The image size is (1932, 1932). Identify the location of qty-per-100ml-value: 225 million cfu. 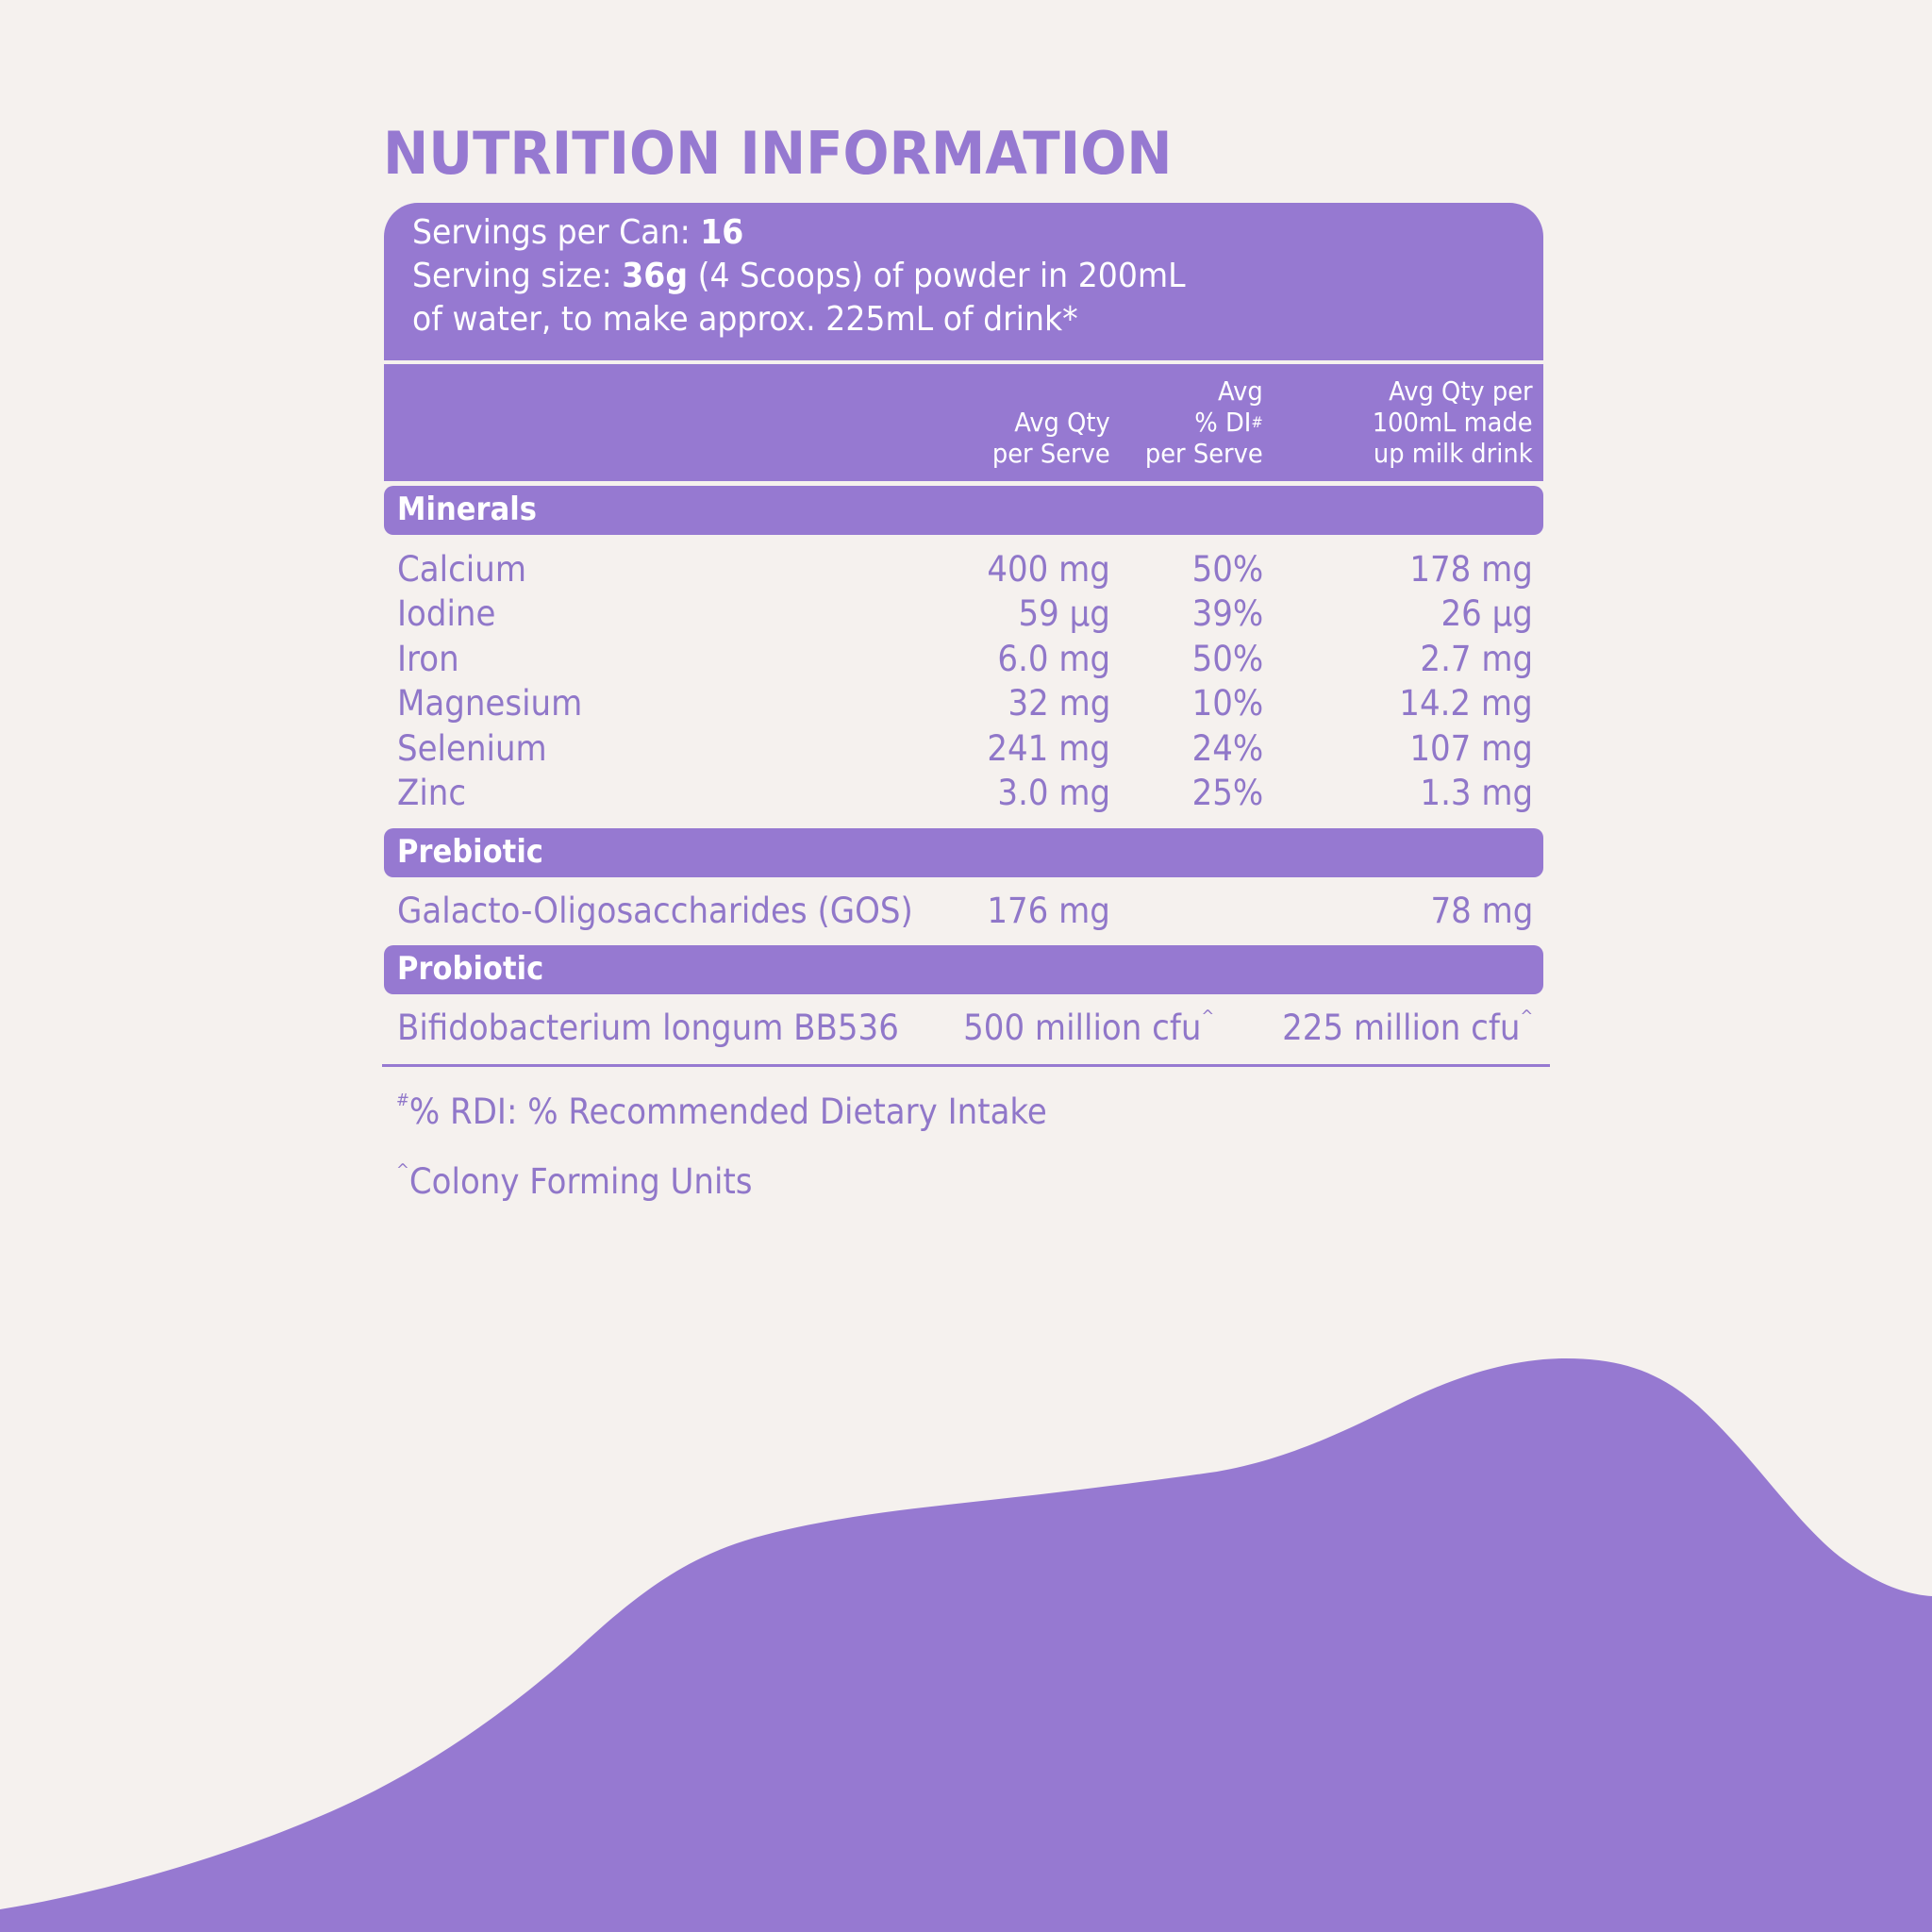
(1401, 1028).